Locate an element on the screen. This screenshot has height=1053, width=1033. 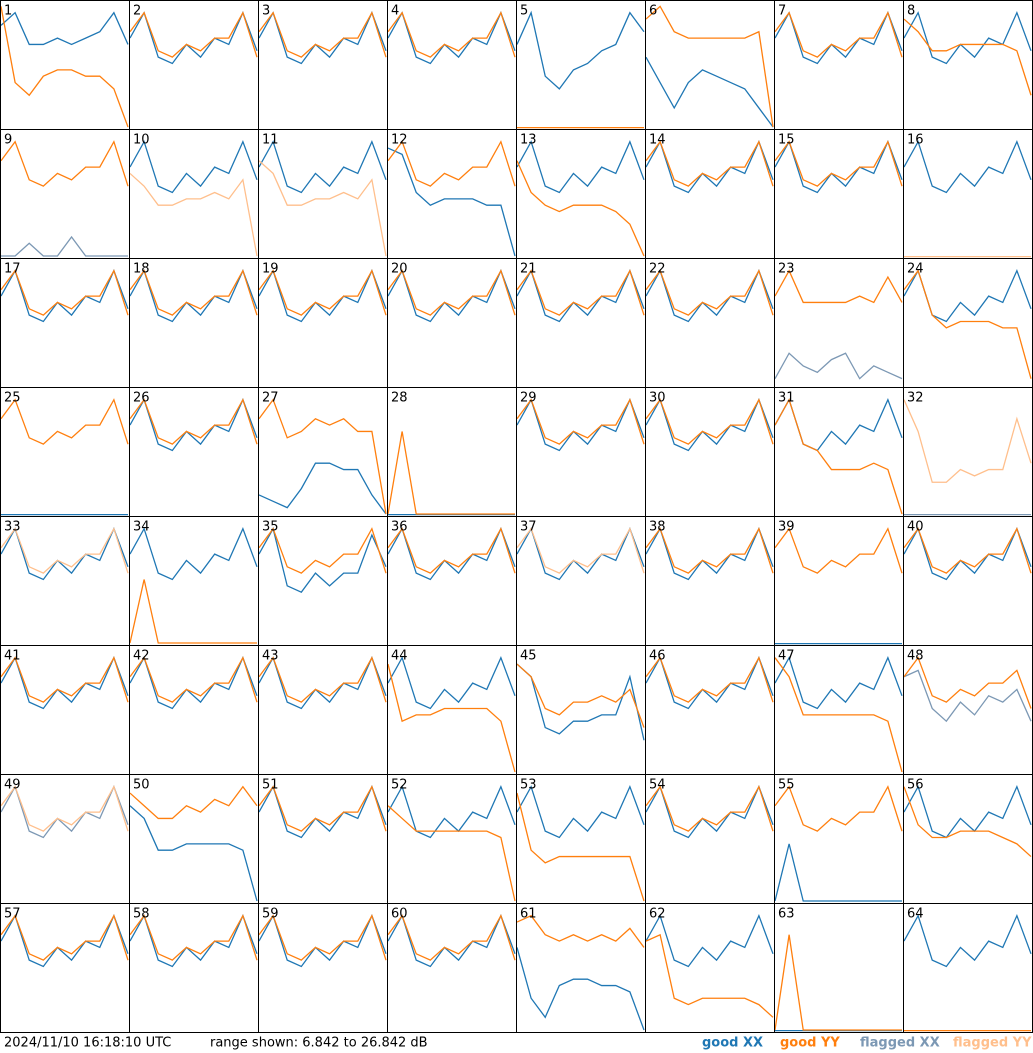
panel-label: 43 is located at coordinates (270, 656).